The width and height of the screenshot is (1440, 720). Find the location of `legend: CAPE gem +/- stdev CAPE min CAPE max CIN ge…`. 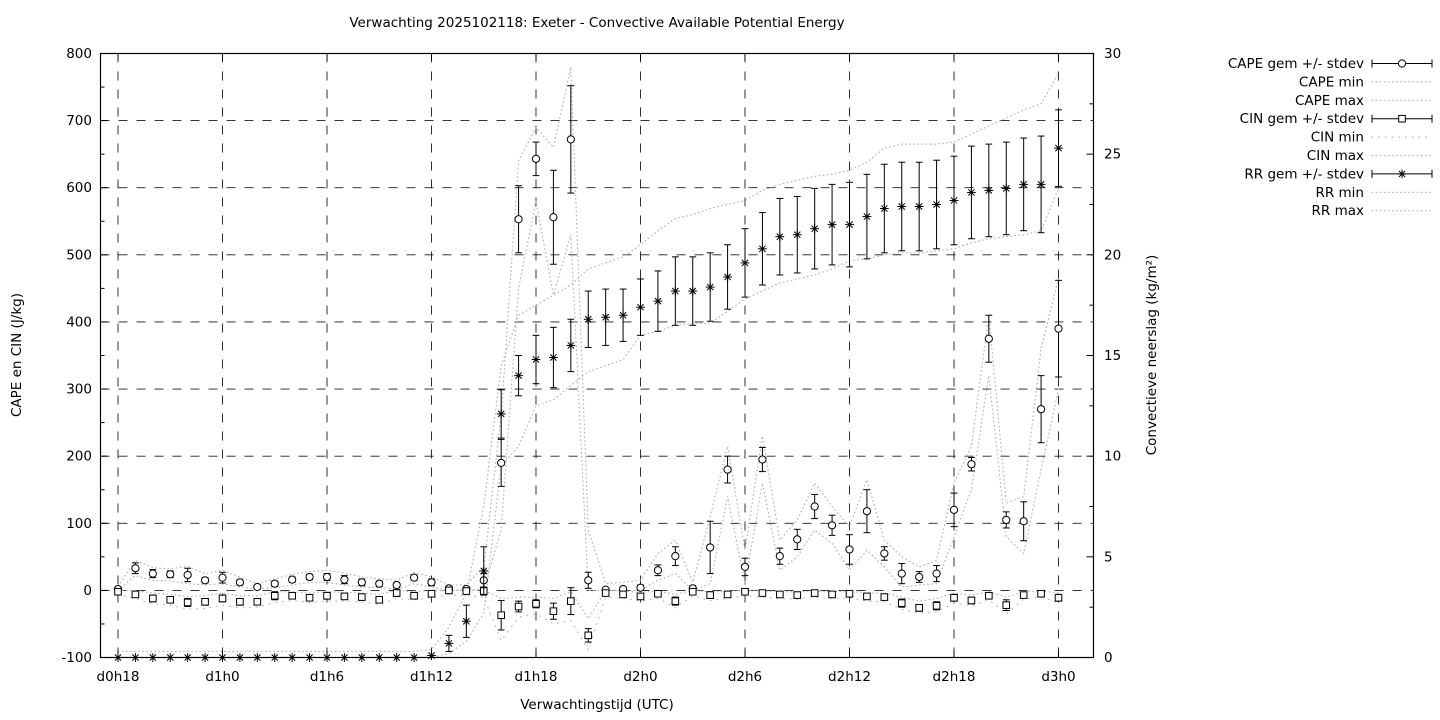

legend: CAPE gem +/- stdev CAPE min CAPE max CIN ge… is located at coordinates (1330, 137).